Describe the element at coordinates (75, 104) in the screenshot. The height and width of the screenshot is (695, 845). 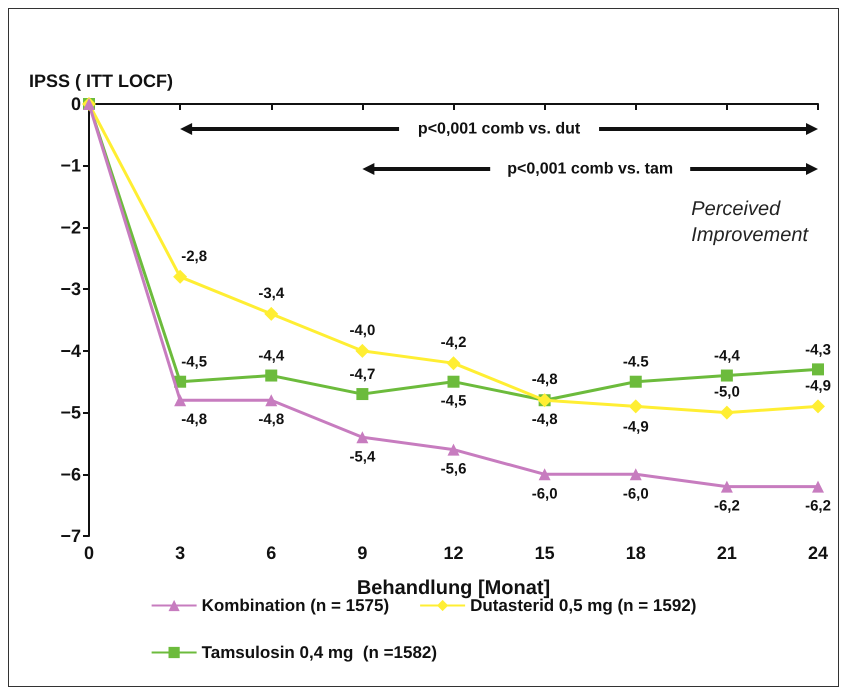
I see `y-tick-label: 0` at that location.